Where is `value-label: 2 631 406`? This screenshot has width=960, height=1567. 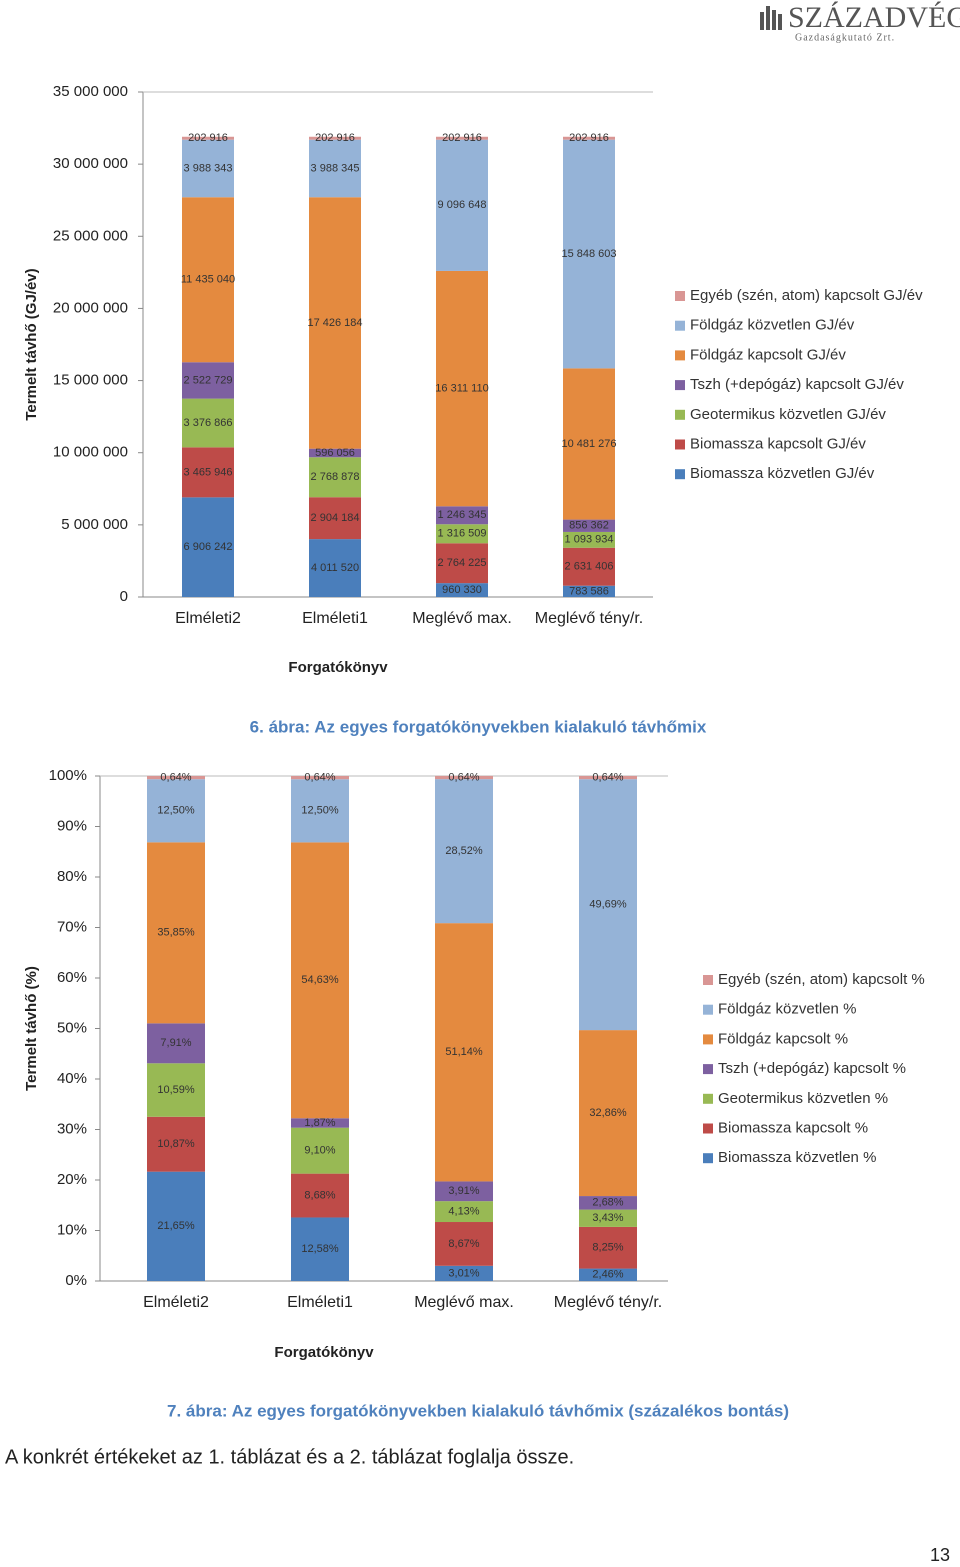 value-label: 2 631 406 is located at coordinates (589, 567).